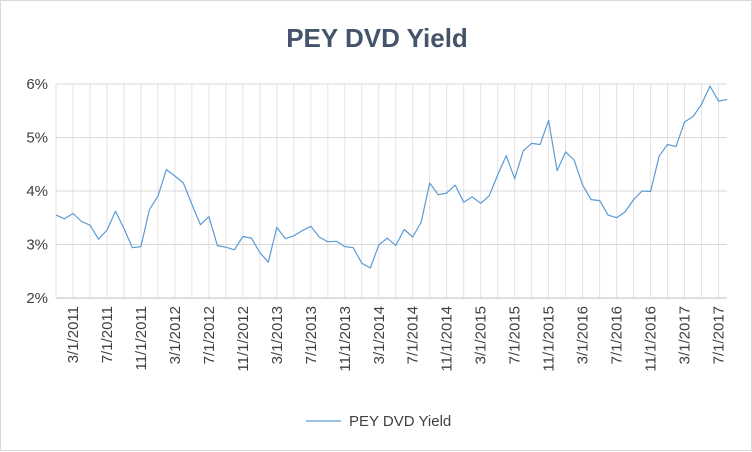 This screenshot has width=752, height=452. Describe the element at coordinates (379, 335) in the screenshot. I see `x-tick-label: 3/1/2014` at that location.